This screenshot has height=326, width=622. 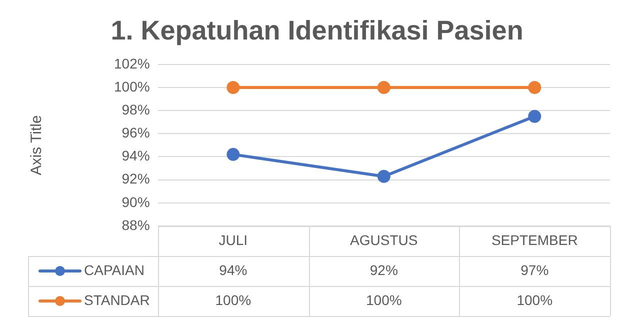 What do you see at coordinates (384, 240) in the screenshot?
I see `x-tick-label: AGUSTUS` at bounding box center [384, 240].